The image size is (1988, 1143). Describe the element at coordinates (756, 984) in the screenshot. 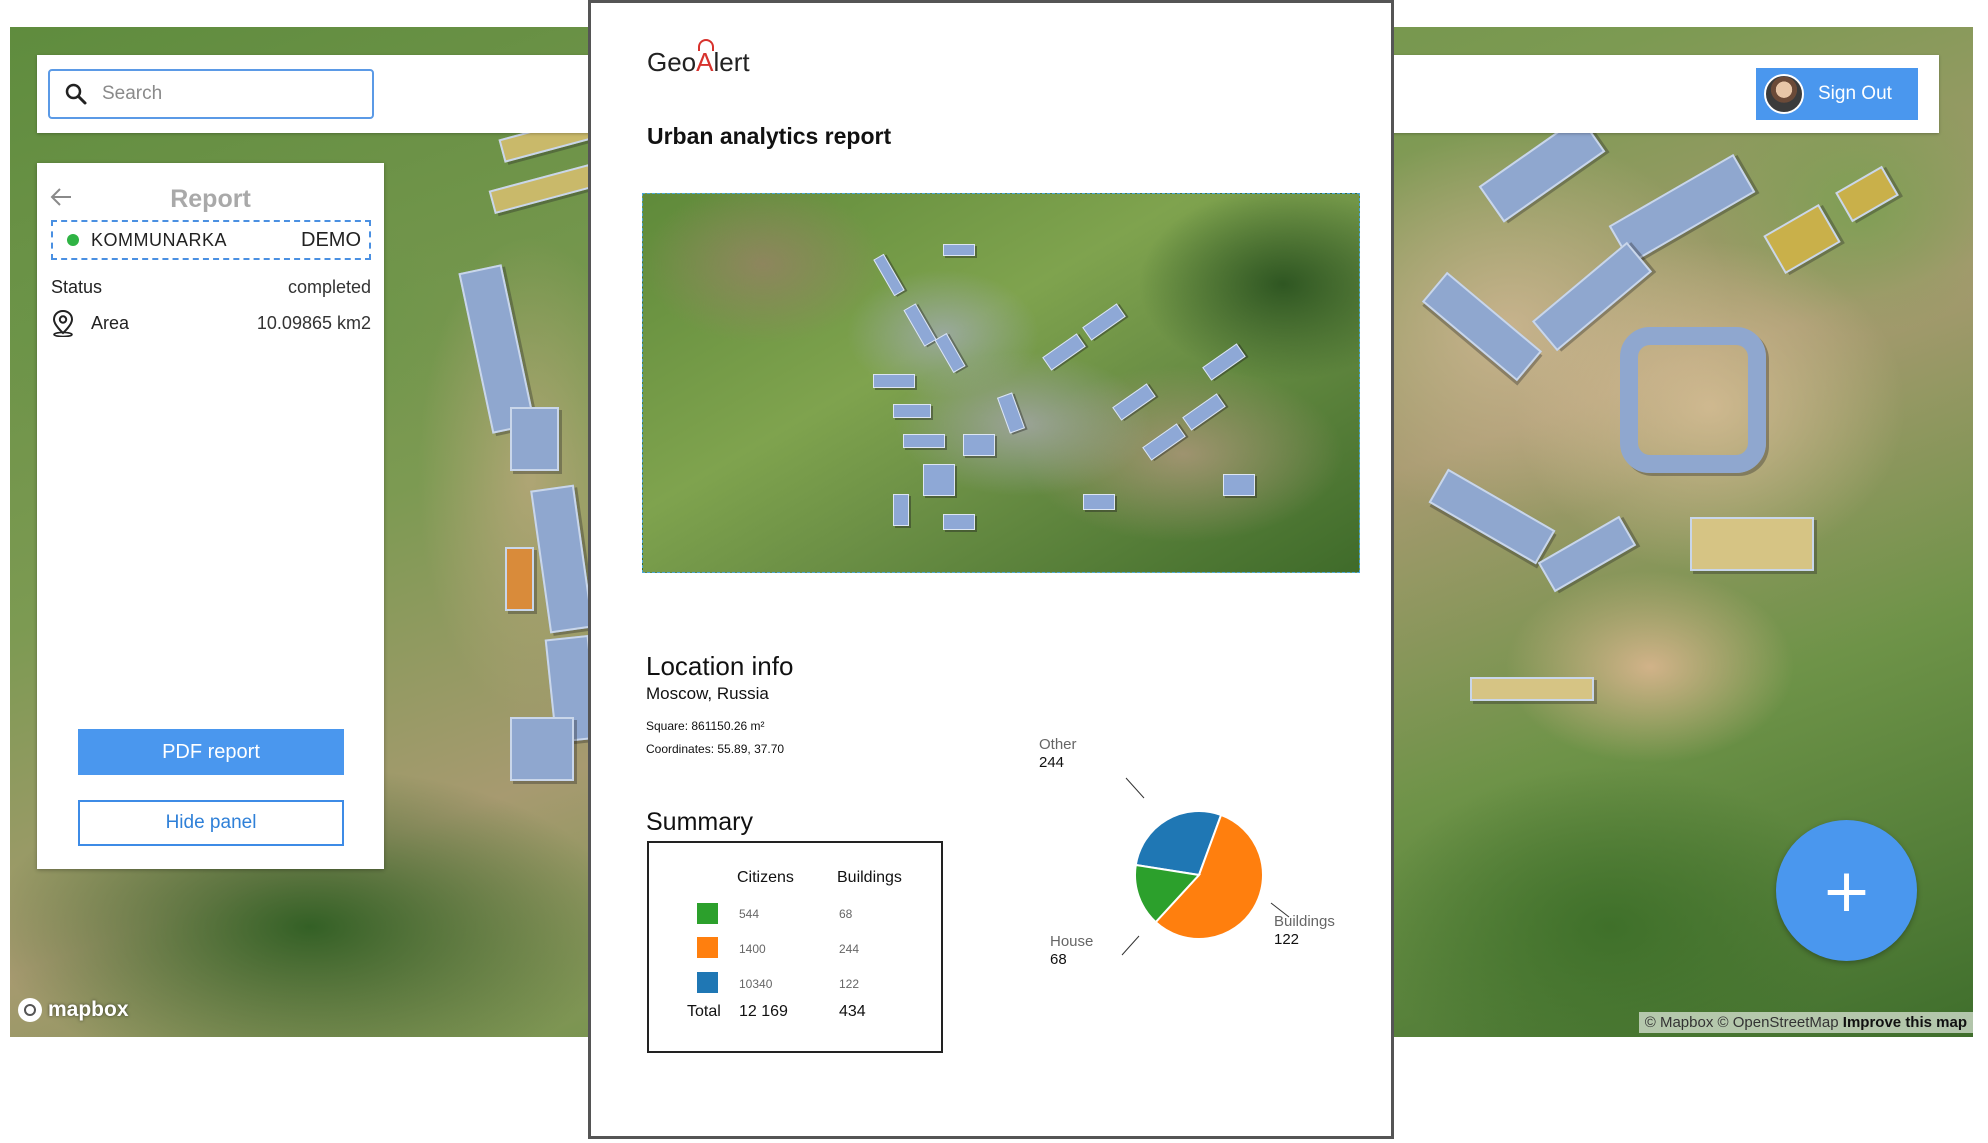

I see `citizens-cell: 10340` at that location.